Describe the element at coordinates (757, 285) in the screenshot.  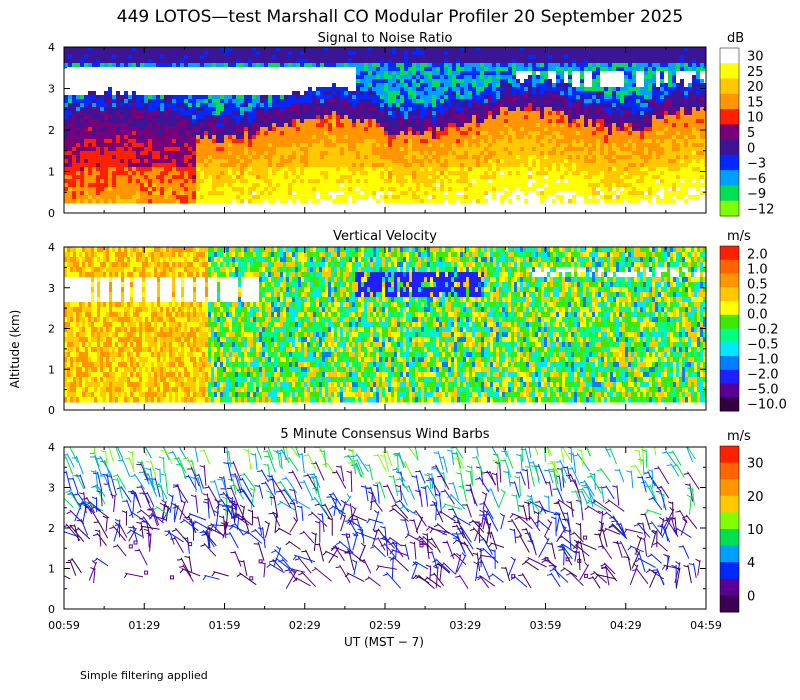
I see `colorbar-tick-label: 0.5` at that location.